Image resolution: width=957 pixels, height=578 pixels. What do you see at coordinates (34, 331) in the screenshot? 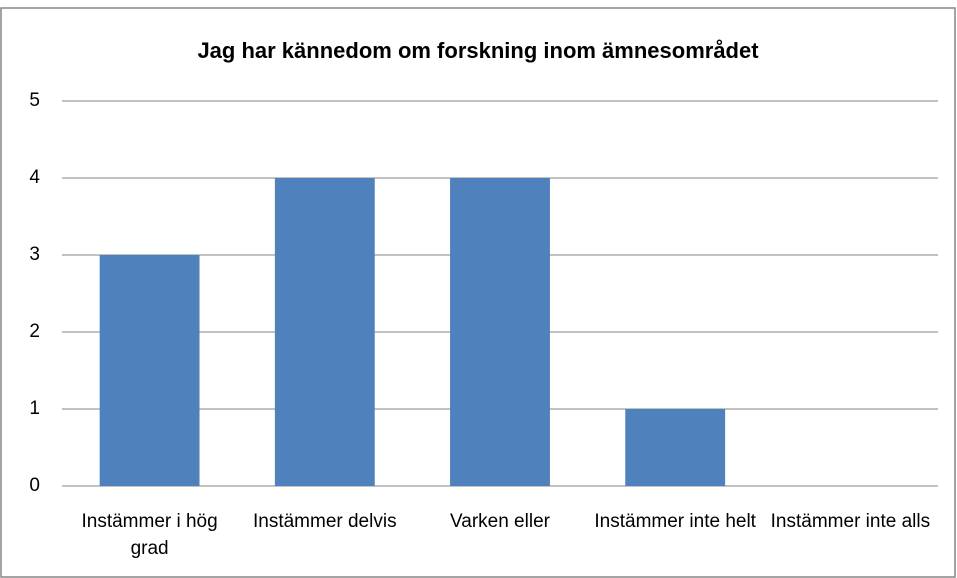
I see `y-tick-label: 2` at bounding box center [34, 331].